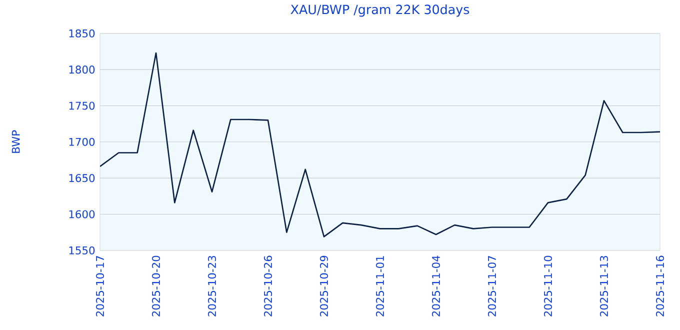  I want to click on x-tick-label: 2025-10-29, so click(324, 286).